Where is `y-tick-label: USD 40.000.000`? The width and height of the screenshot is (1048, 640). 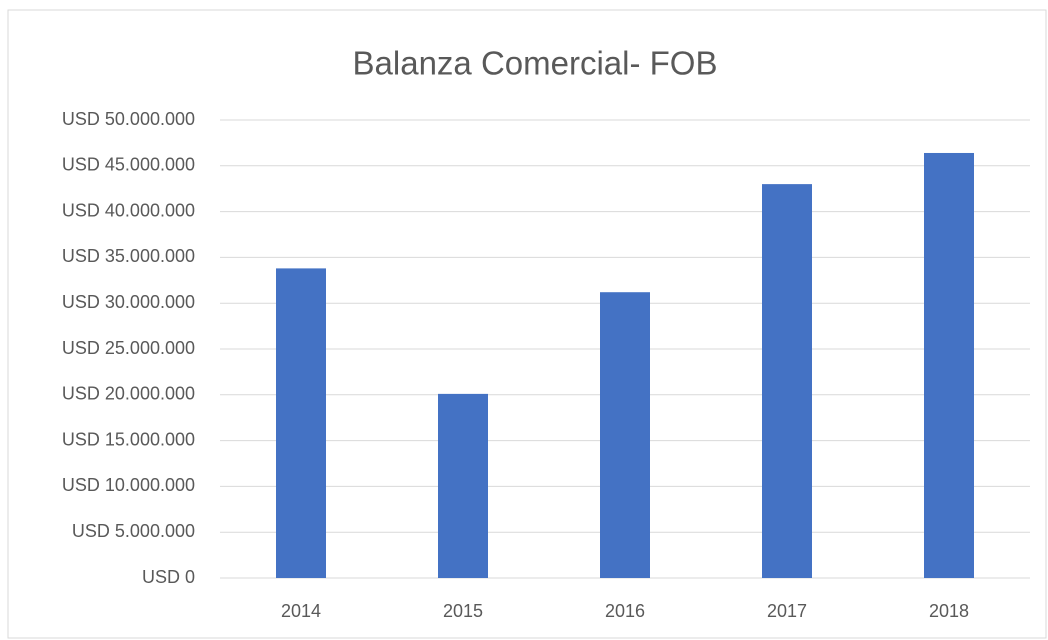
y-tick-label: USD 40.000.000 is located at coordinates (128, 210).